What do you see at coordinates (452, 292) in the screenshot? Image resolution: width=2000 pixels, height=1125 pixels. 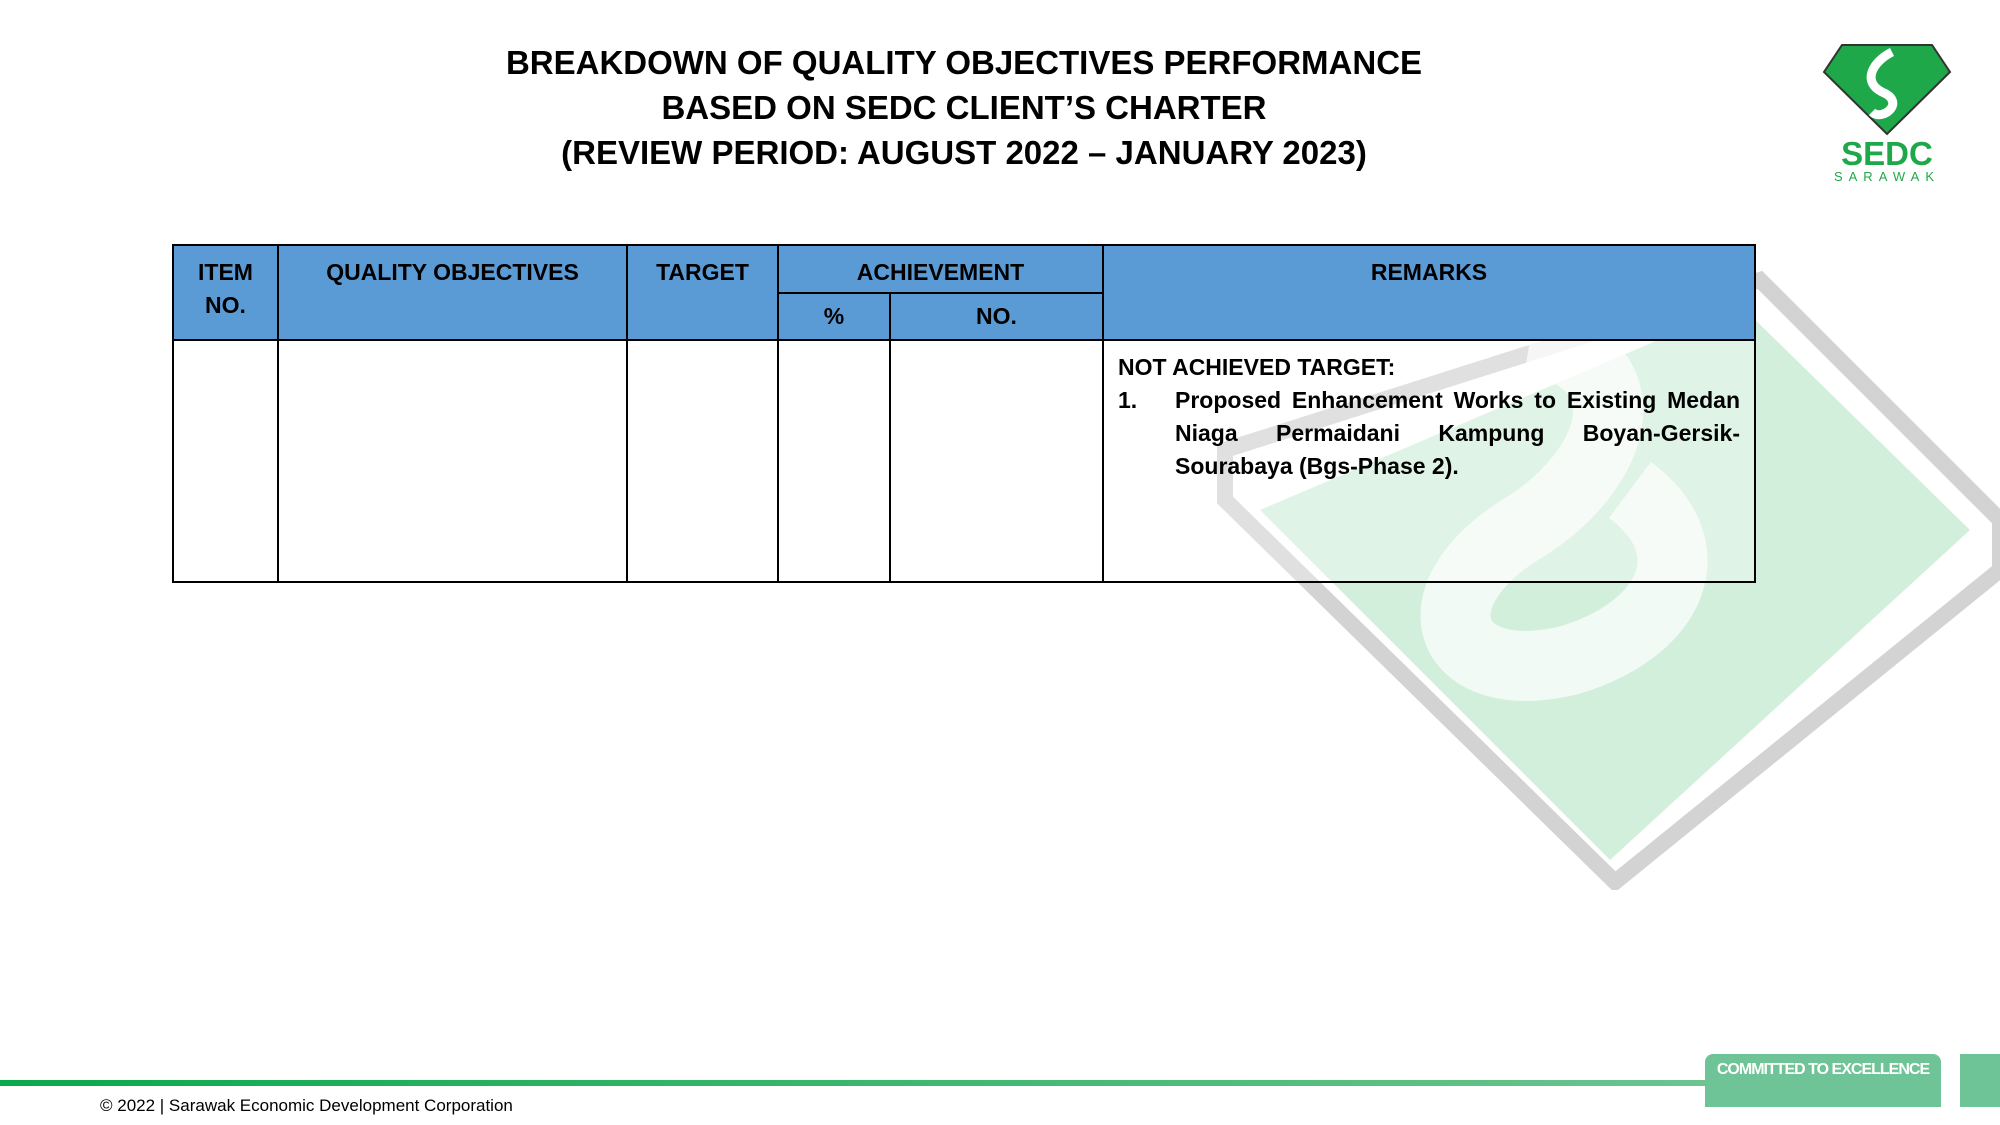 I see `header-quality-objectives: QUALITY OBJECTIVES` at bounding box center [452, 292].